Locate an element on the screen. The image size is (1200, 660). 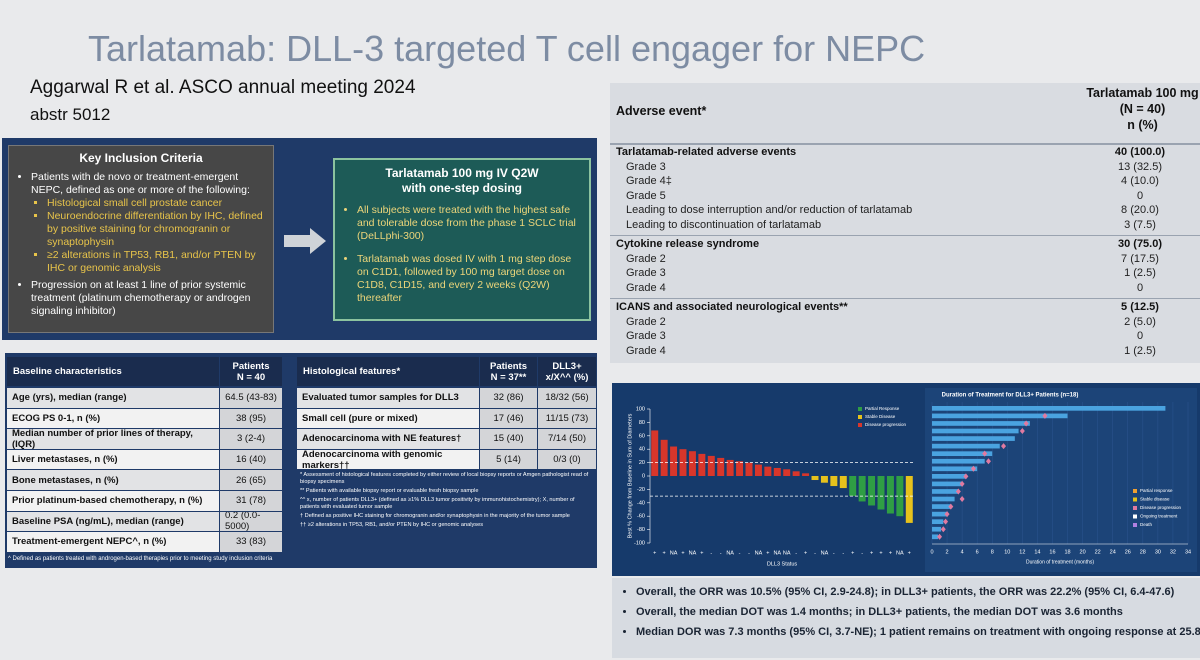
x-tick-label: 2 is located at coordinates (947, 552).